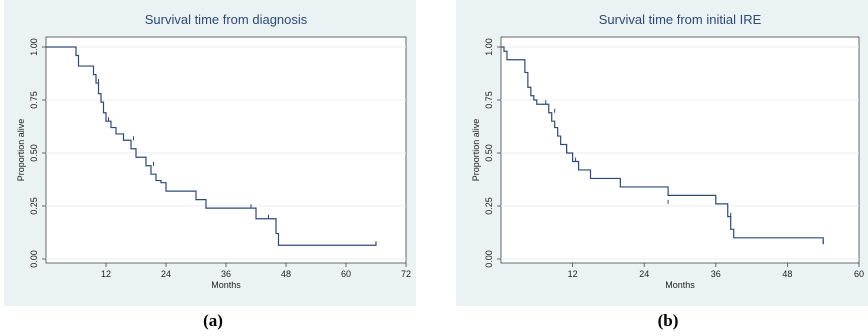 The image size is (868, 336). What do you see at coordinates (680, 19) in the screenshot?
I see `chart-title: Survival time from initial IRE` at bounding box center [680, 19].